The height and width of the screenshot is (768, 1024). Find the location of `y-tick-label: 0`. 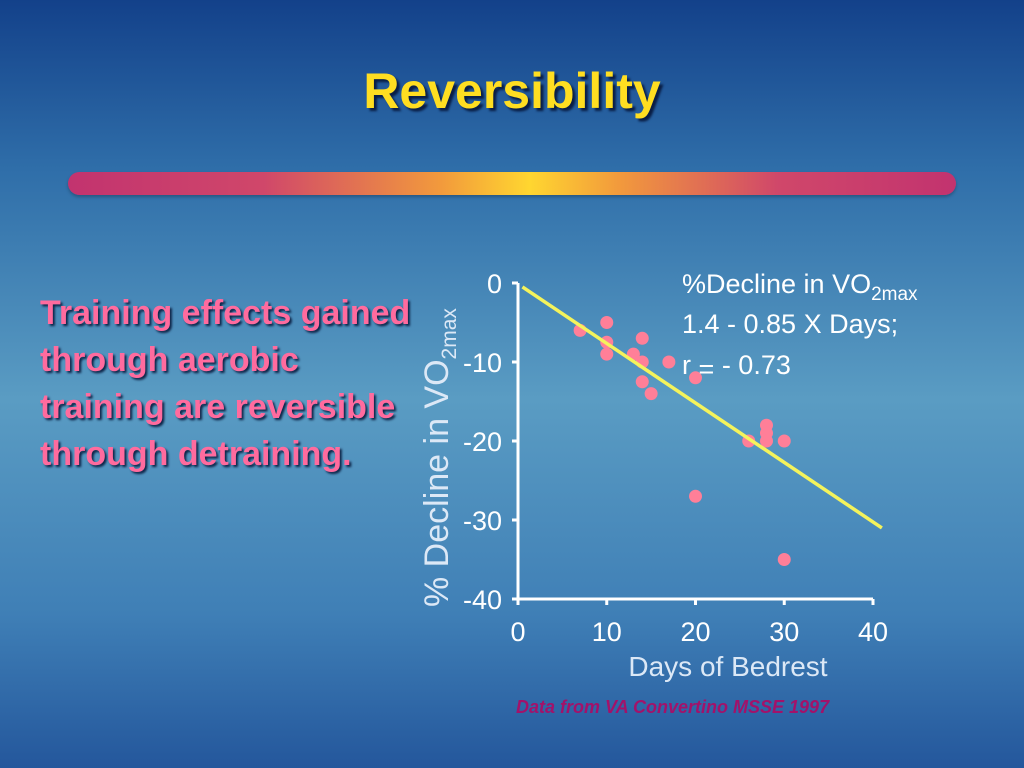

y-tick-label: 0 is located at coordinates (494, 284).